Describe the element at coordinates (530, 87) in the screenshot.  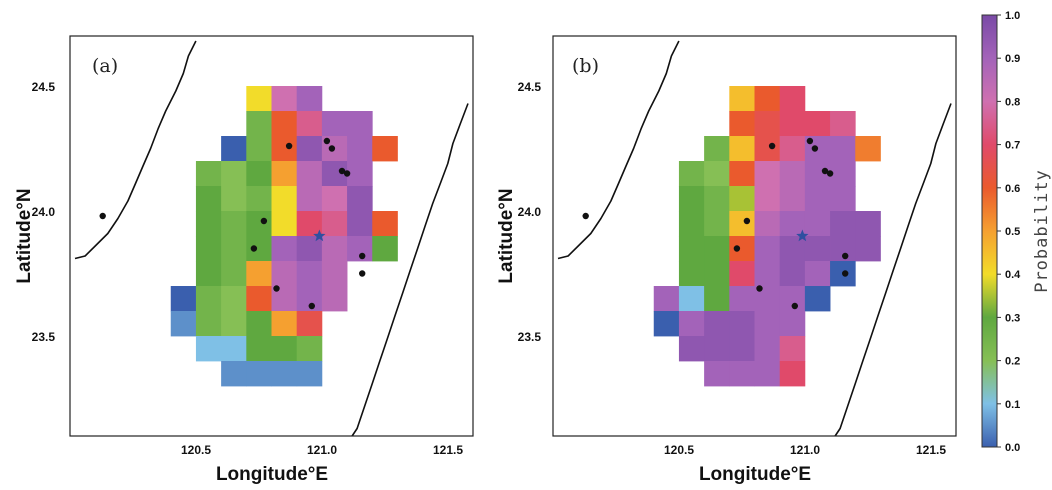
I see `y-tick-24-5-b: 24.5` at that location.